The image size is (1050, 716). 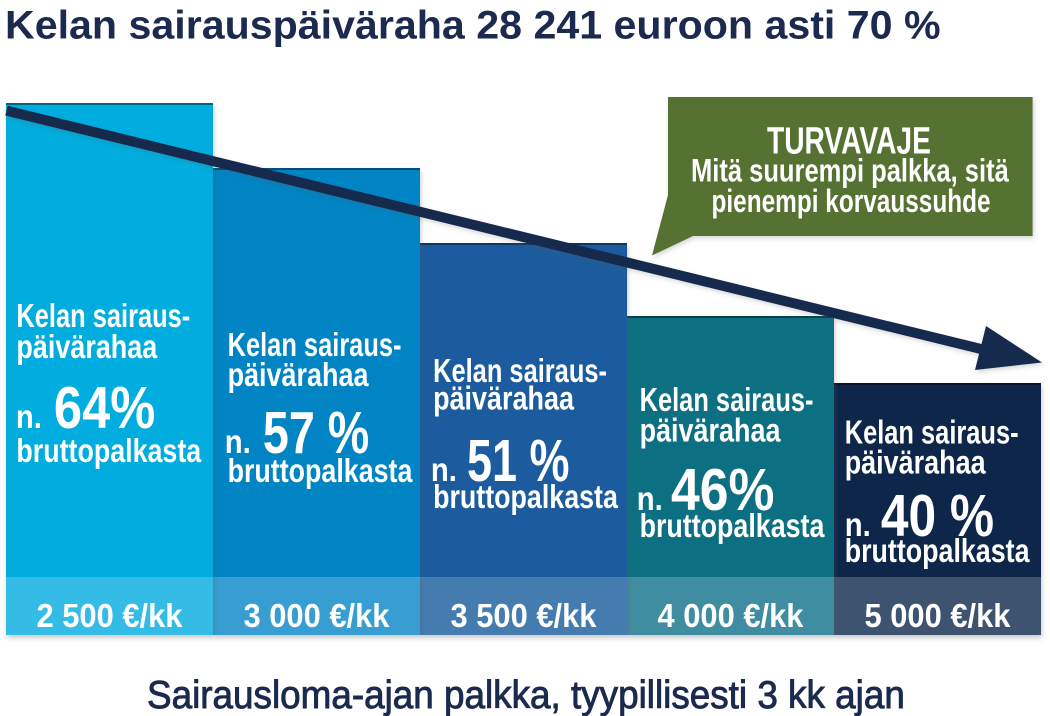 I want to click on svg-text: 57 %, so click(x=316, y=433).